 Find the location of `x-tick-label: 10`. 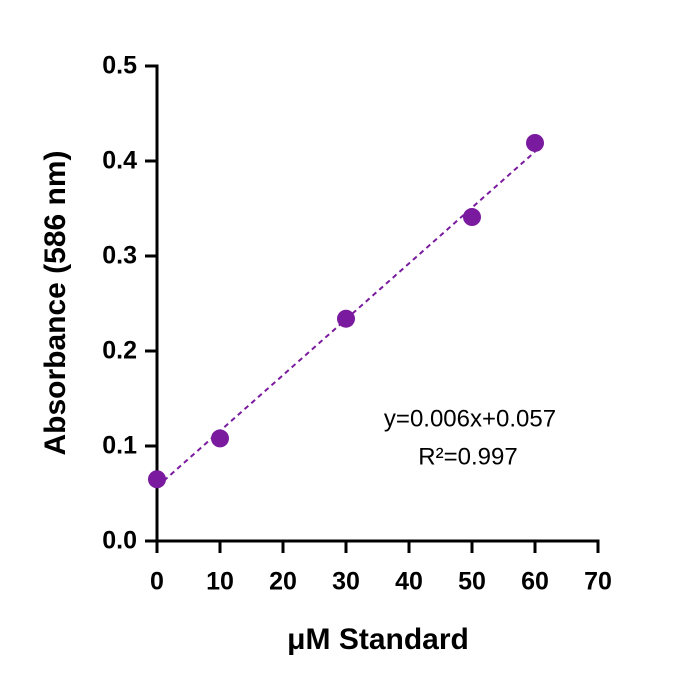

x-tick-label: 10 is located at coordinates (220, 582).